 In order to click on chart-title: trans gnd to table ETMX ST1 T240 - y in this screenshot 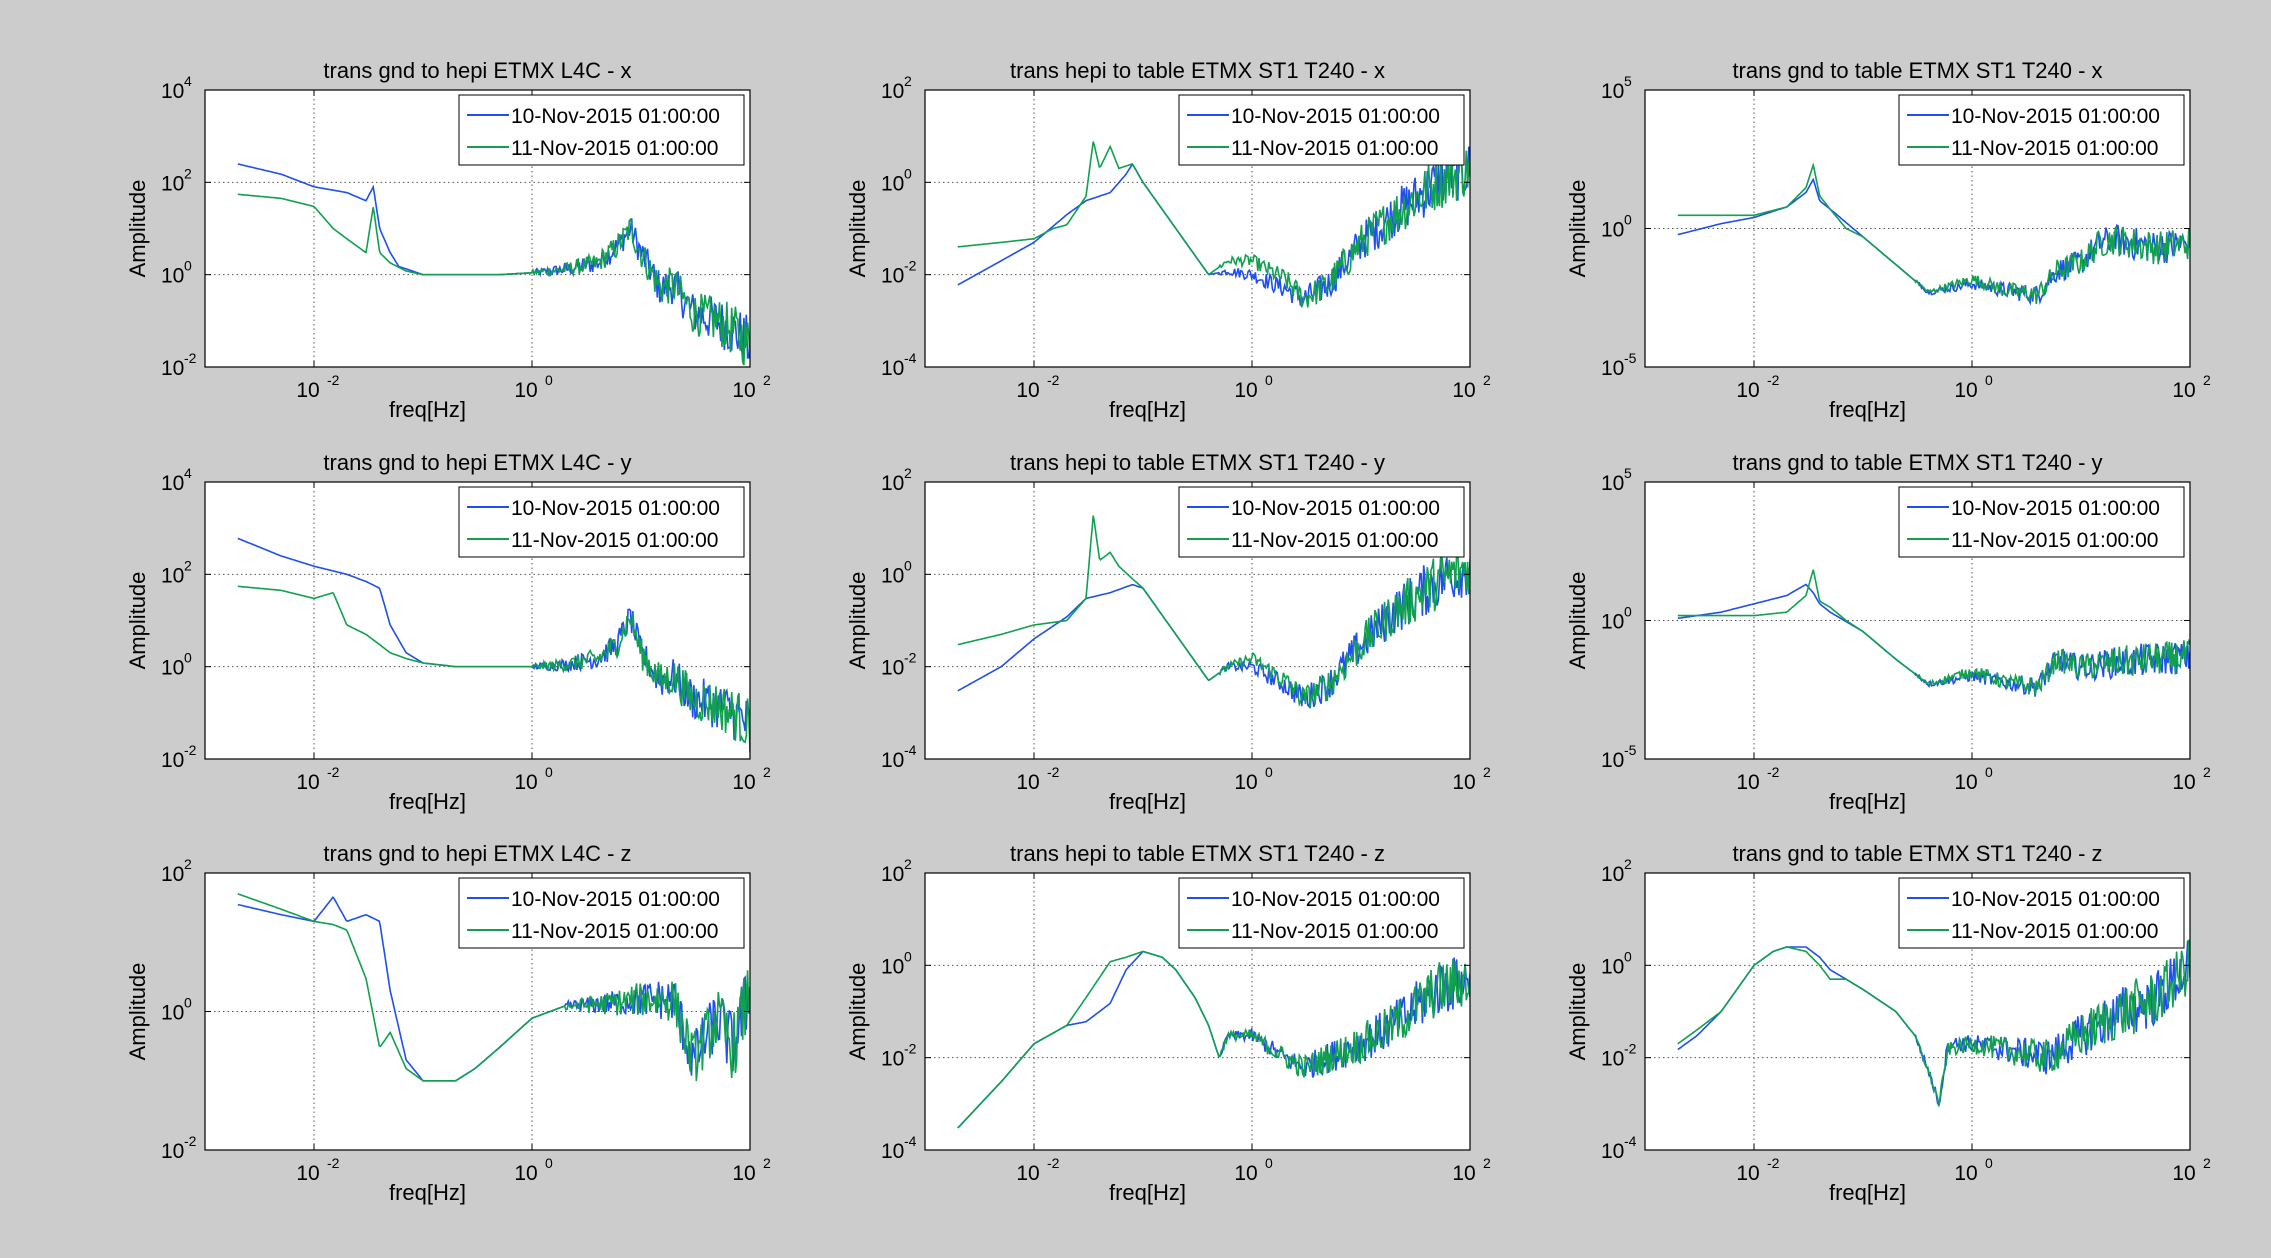, I will do `click(1917, 462)`.